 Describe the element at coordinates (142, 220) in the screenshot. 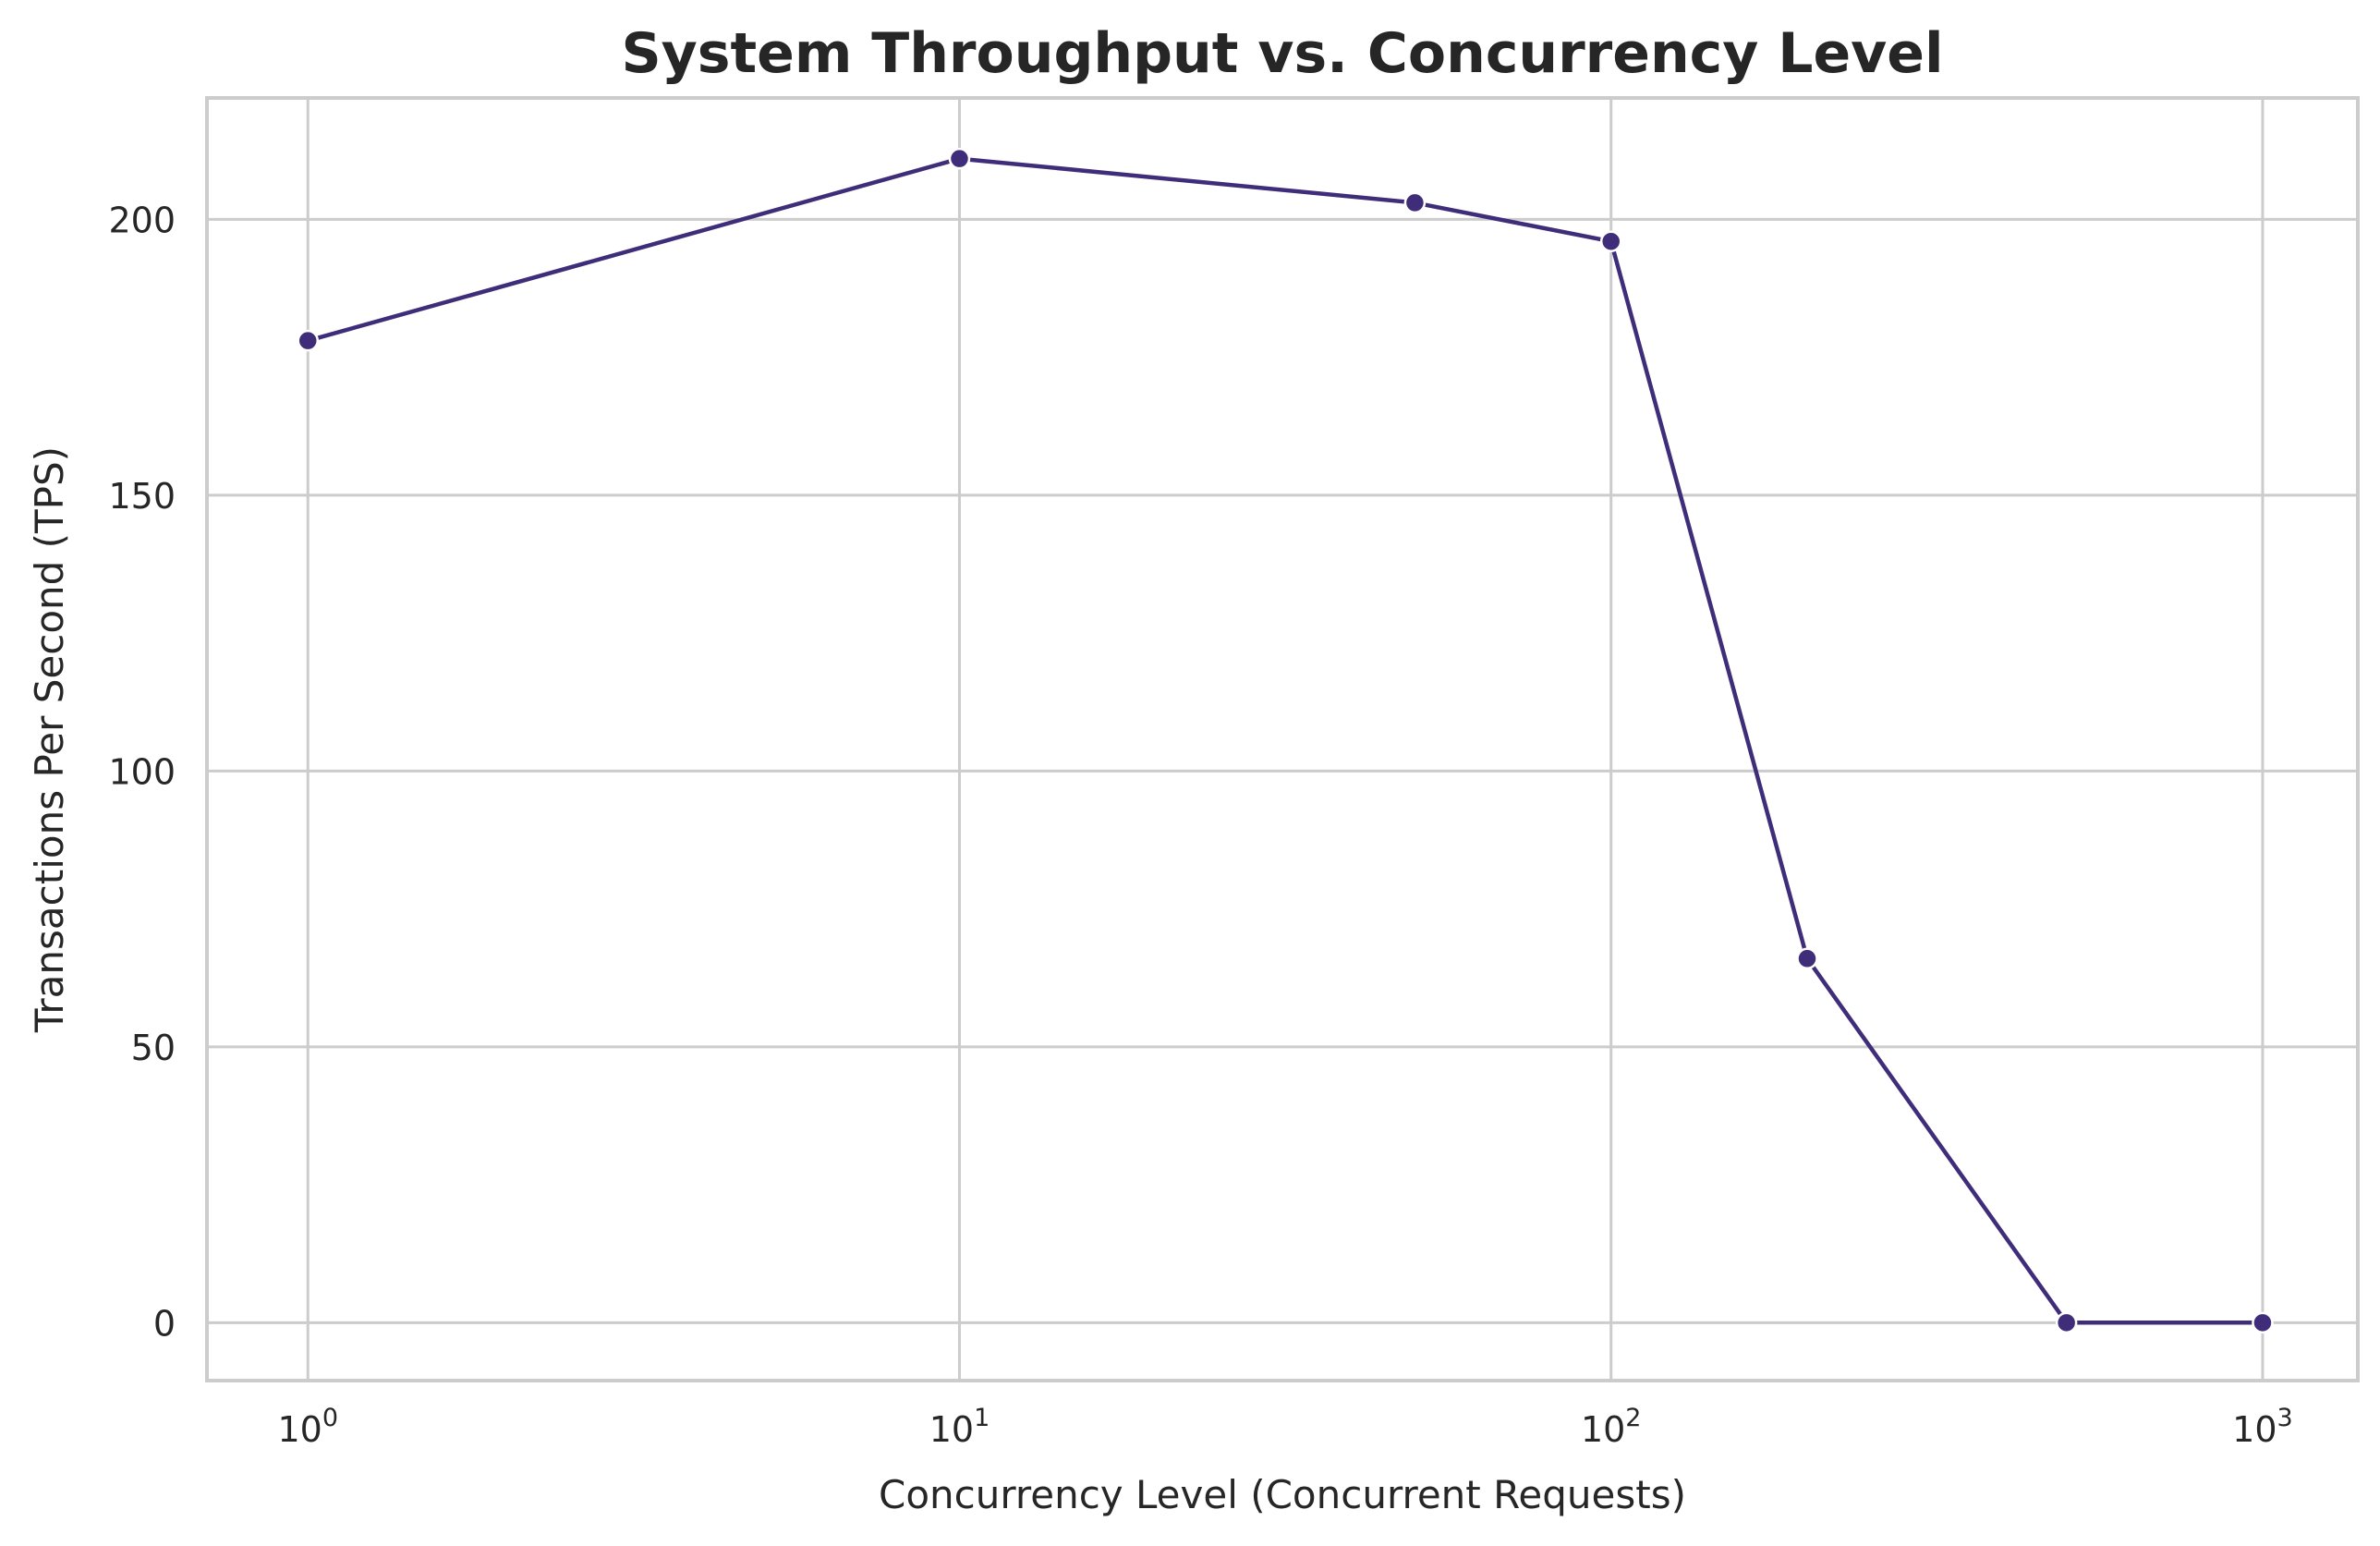

I see `y-tick-label: 200` at that location.